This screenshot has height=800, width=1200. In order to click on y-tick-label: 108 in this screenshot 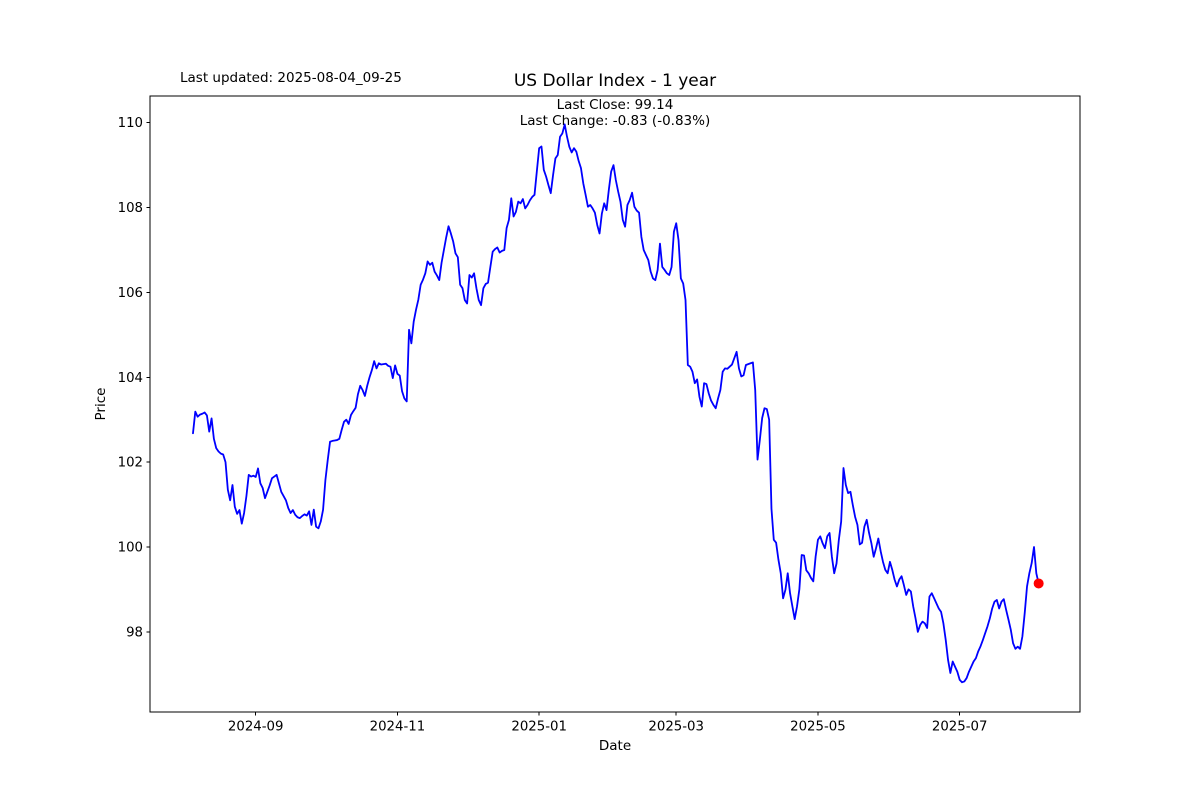, I will do `click(130, 208)`.